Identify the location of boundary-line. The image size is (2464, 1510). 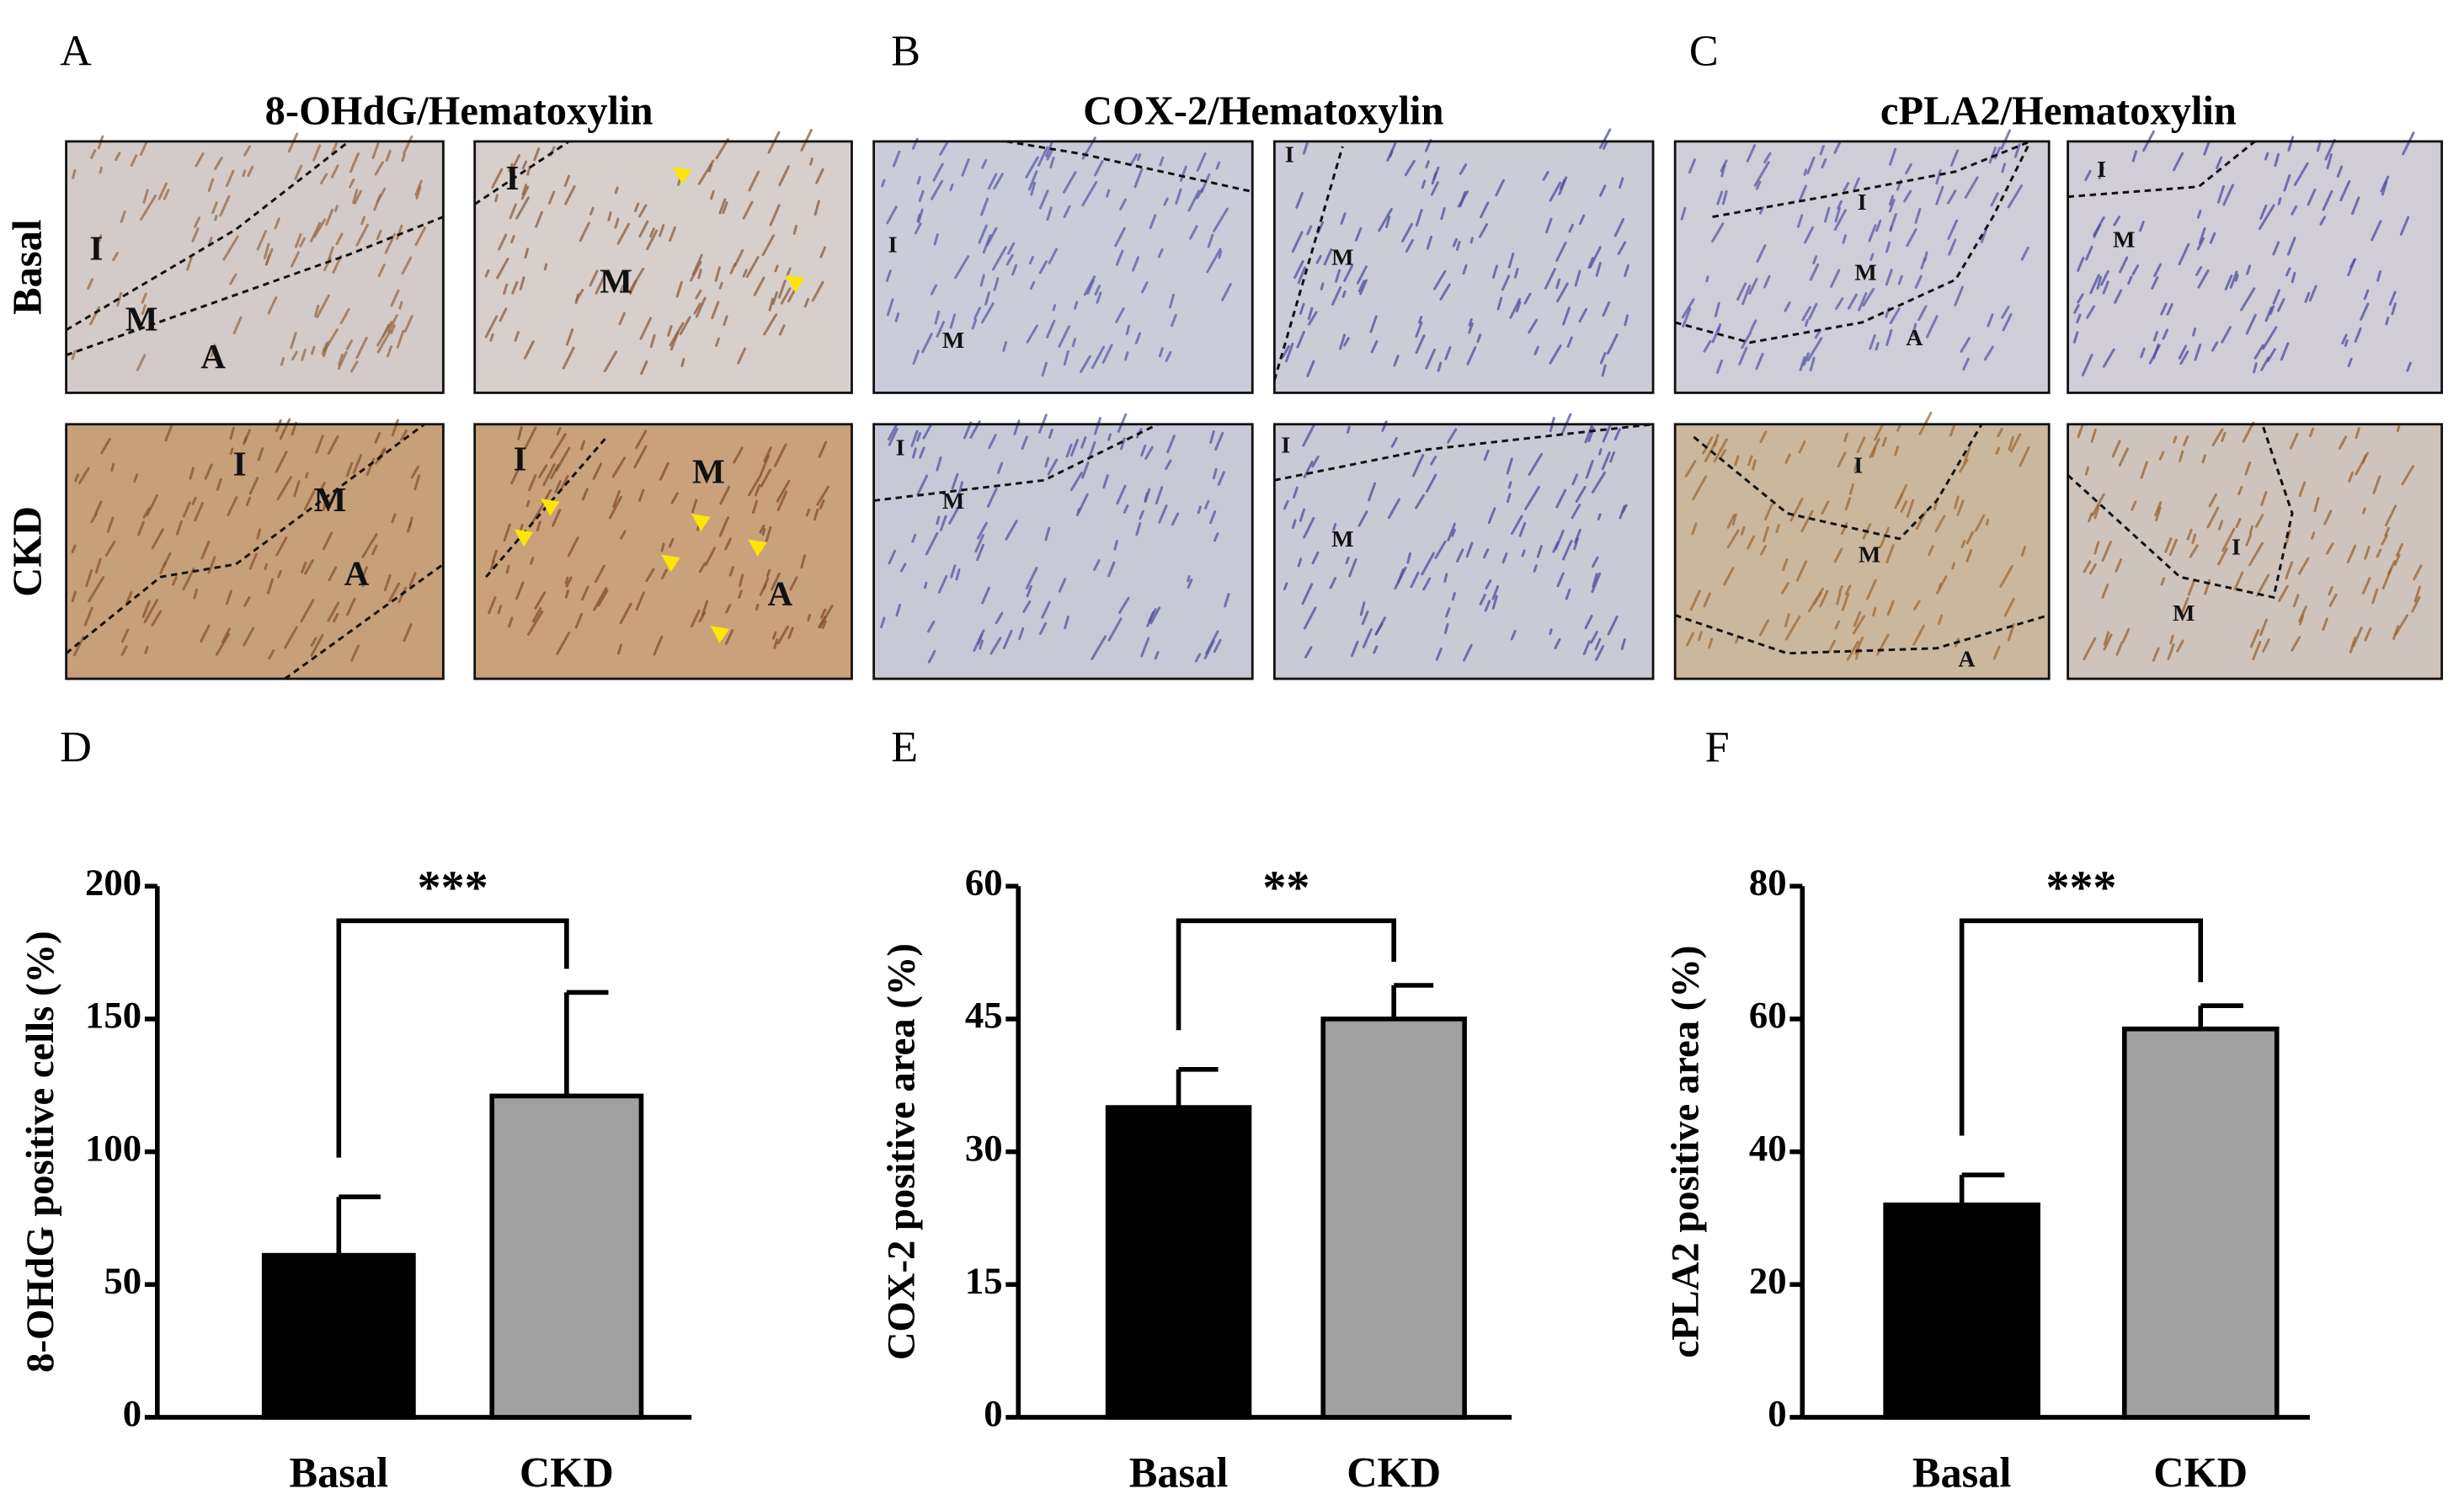
(1871, 179).